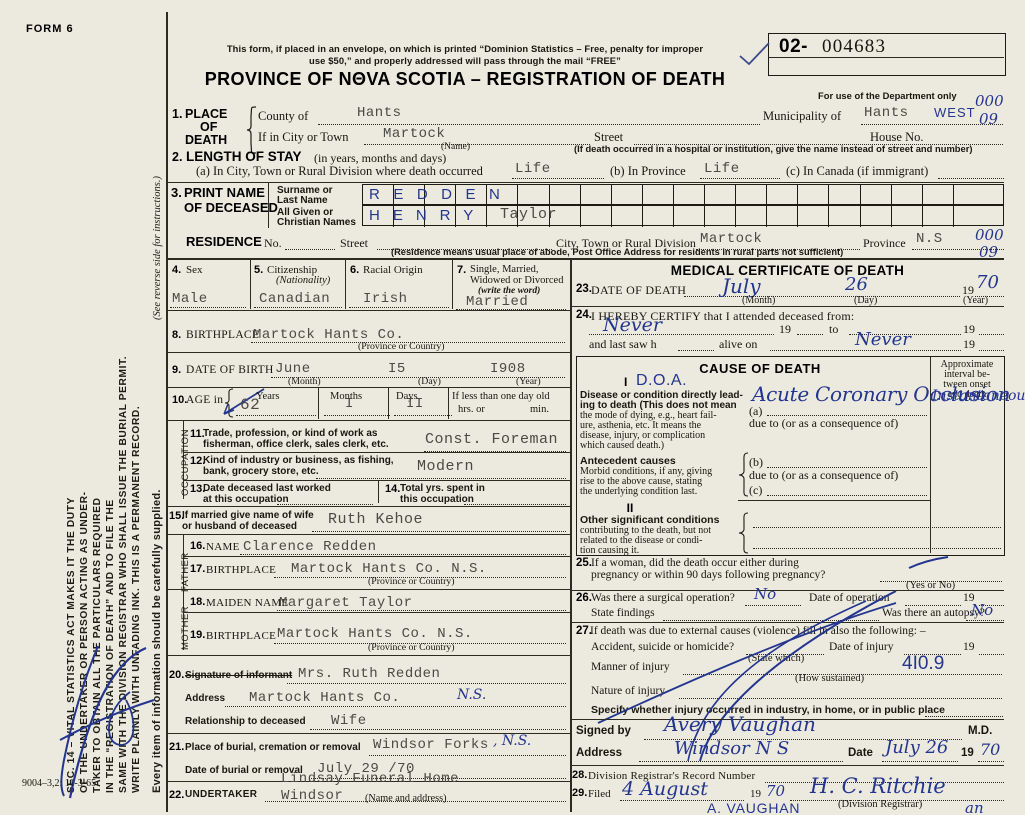  I want to click on record-number-label: Division Registrar's Record Number, so click(672, 776).